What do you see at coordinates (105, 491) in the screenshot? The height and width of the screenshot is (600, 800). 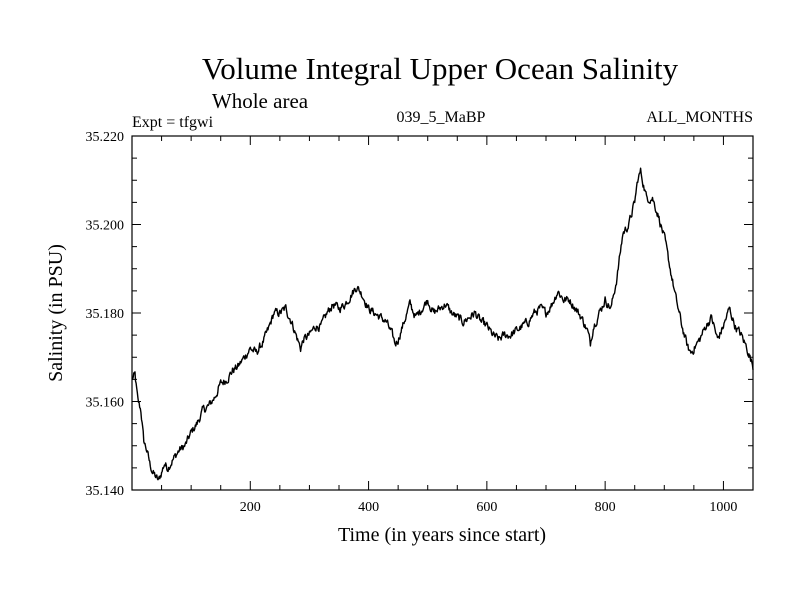 I see `y-tick-label: 35.140` at bounding box center [105, 491].